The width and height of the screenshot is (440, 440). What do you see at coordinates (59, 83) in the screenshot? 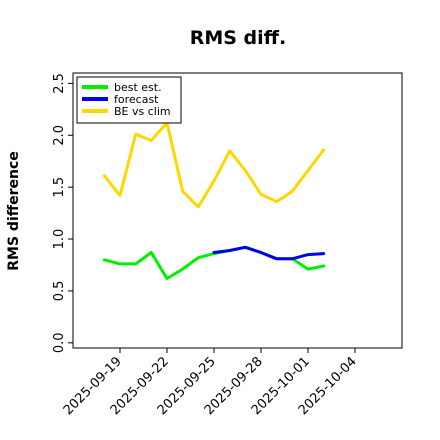
I see `y-tick-label: 2.5` at bounding box center [59, 83].